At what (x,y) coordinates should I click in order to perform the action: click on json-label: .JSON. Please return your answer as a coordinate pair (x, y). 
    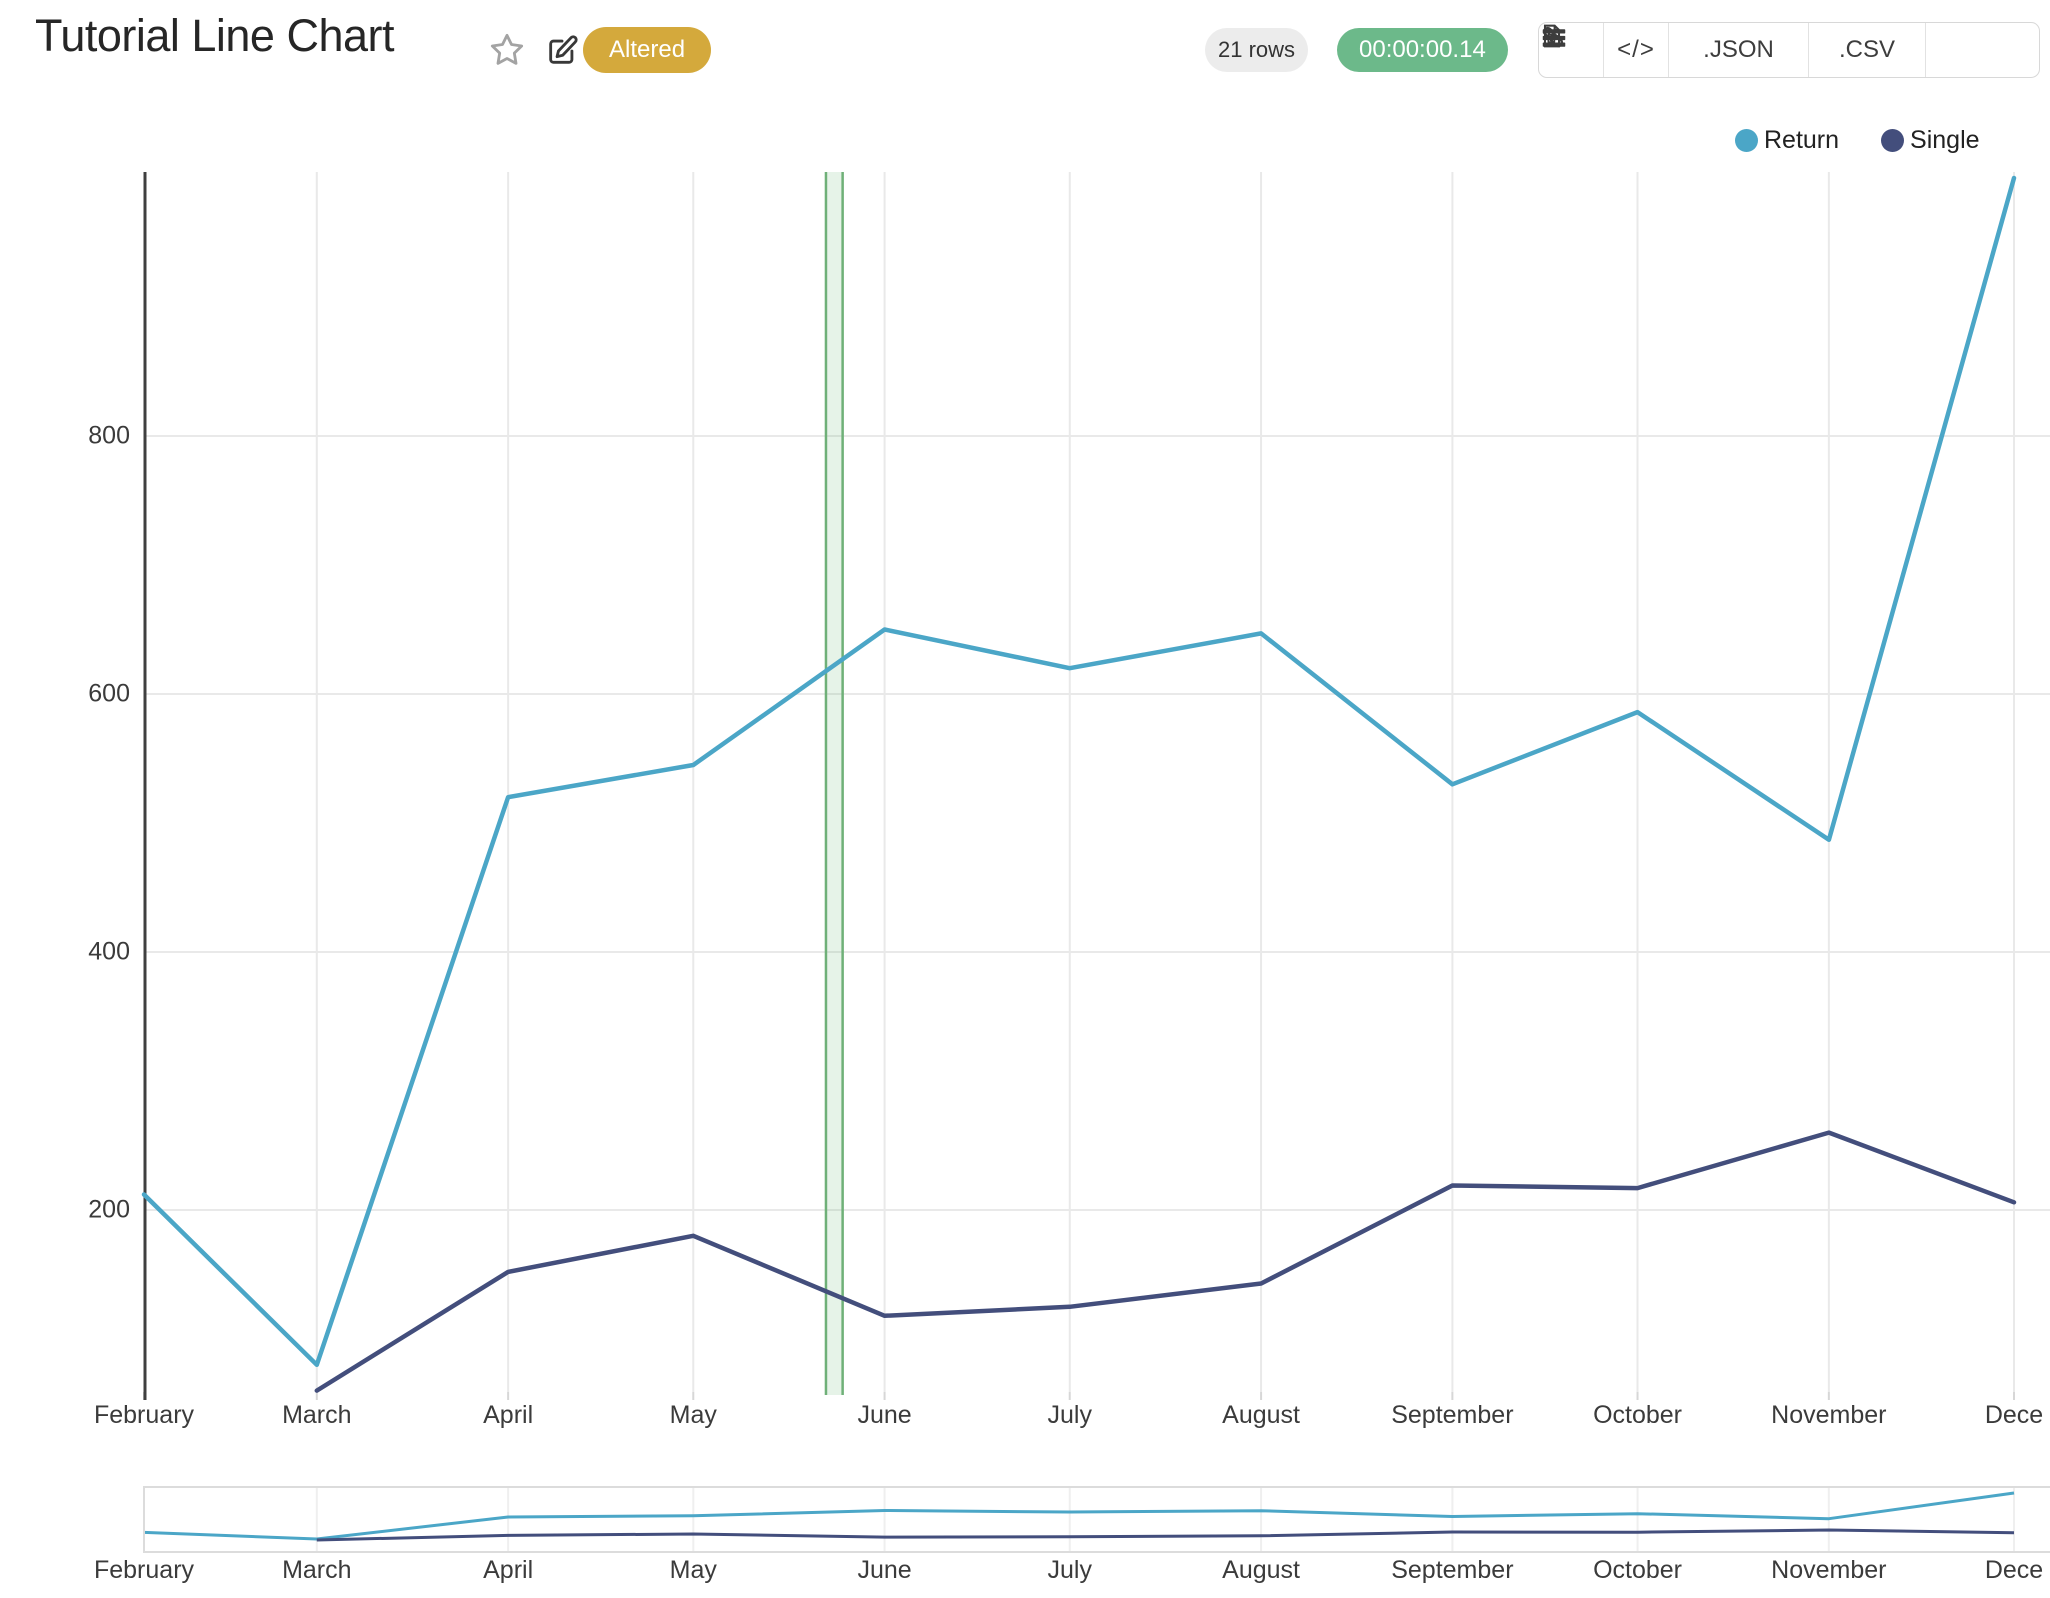
    Looking at the image, I should click on (1738, 49).